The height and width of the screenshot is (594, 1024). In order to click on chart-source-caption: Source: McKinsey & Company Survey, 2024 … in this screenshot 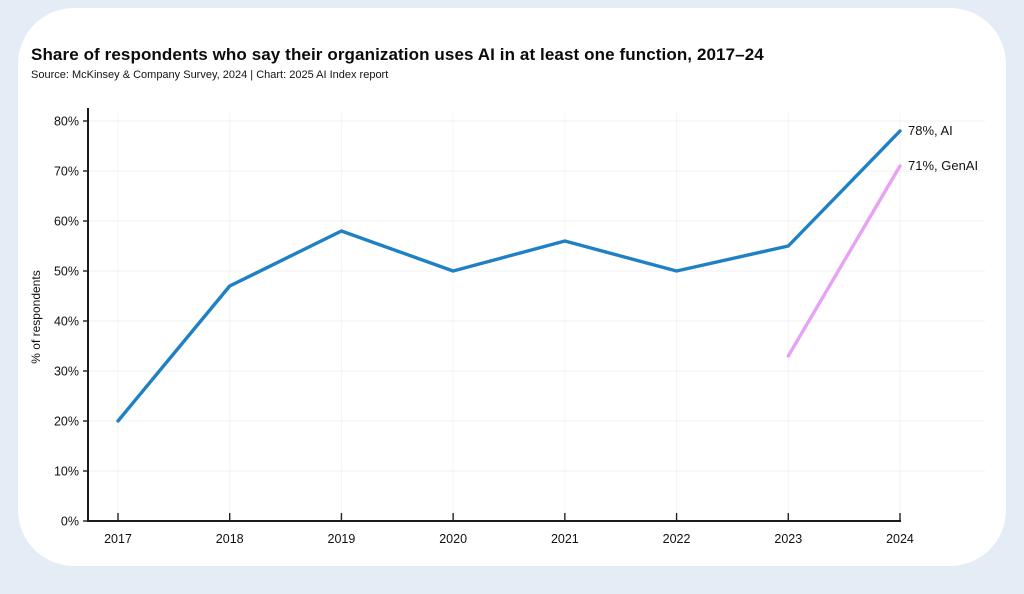, I will do `click(210, 75)`.